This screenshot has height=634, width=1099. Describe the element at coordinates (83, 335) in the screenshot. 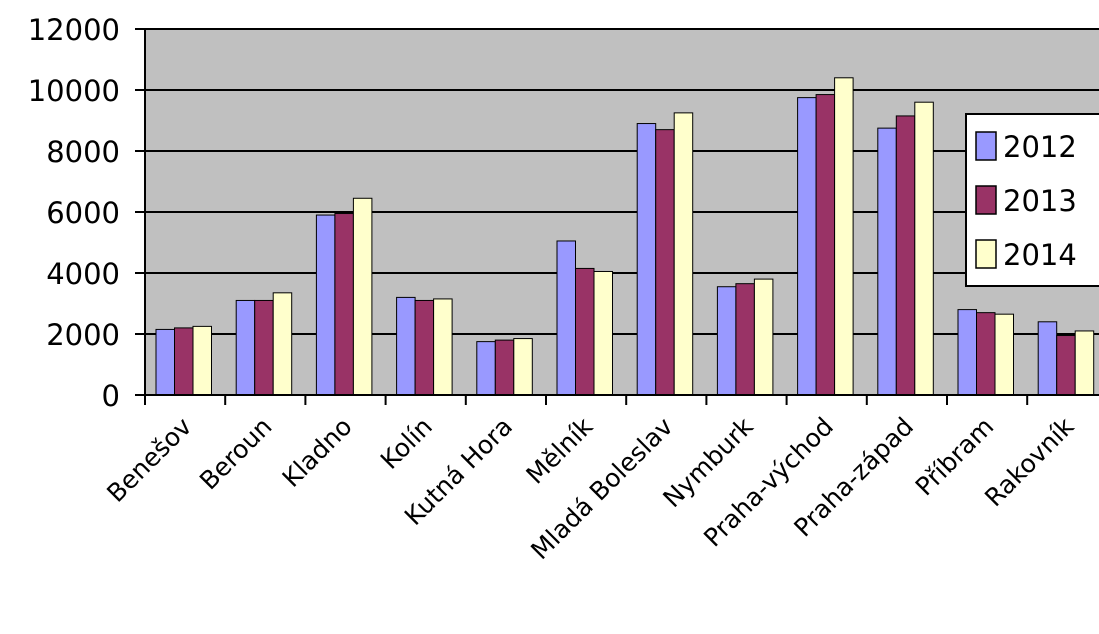

I see `y-tick-label: 2000` at that location.